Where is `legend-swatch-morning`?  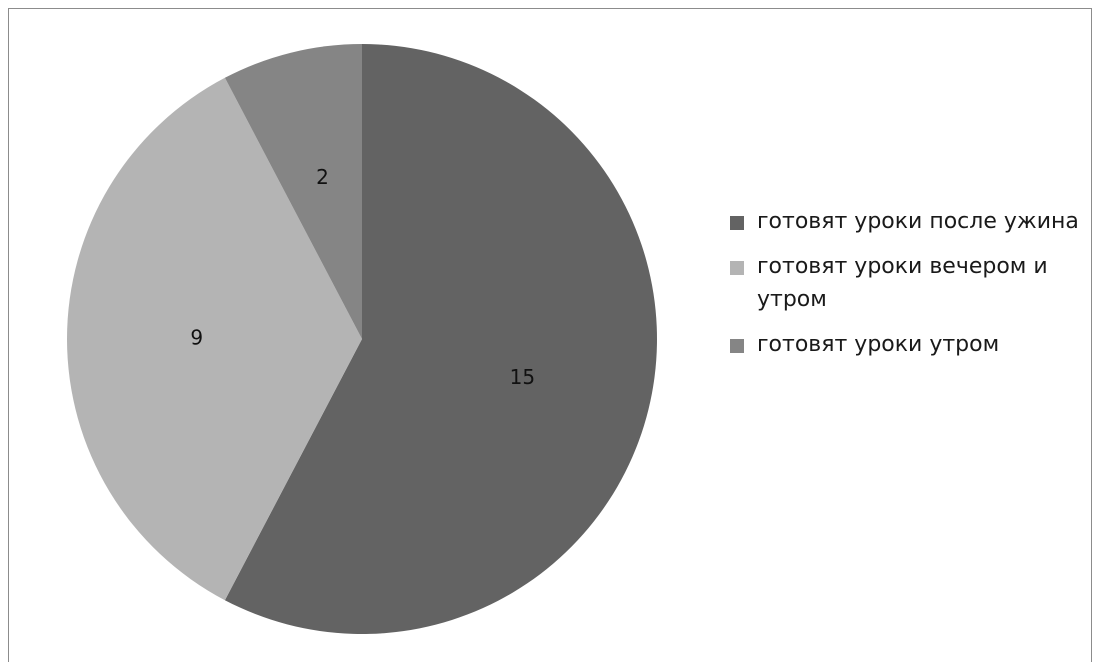 legend-swatch-morning is located at coordinates (737, 346).